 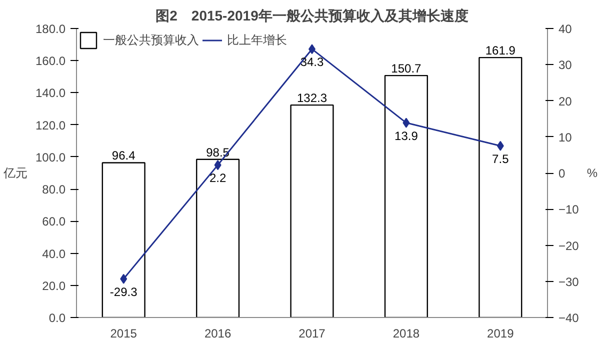 I want to click on y-axis-title: 亿元, so click(x=15, y=173).